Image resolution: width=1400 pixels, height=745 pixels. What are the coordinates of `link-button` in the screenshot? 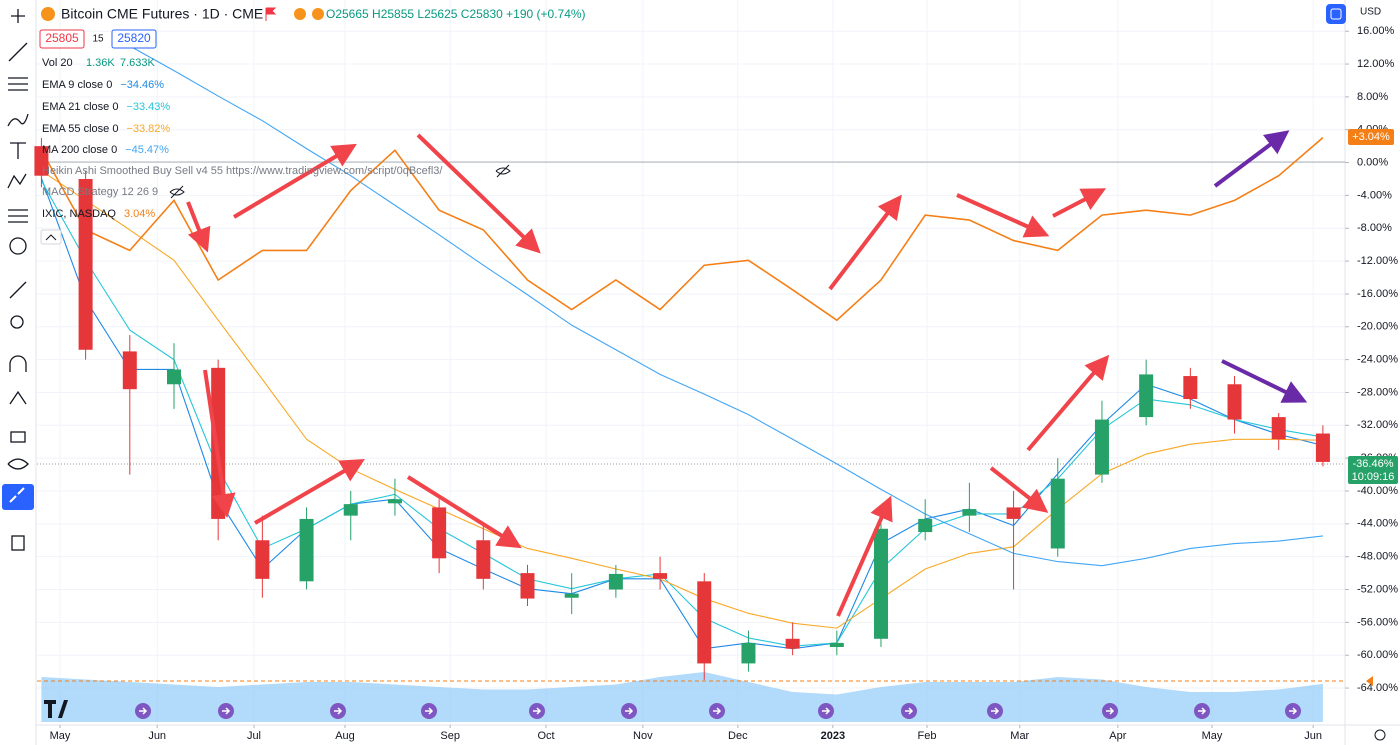 It's located at (18, 497).